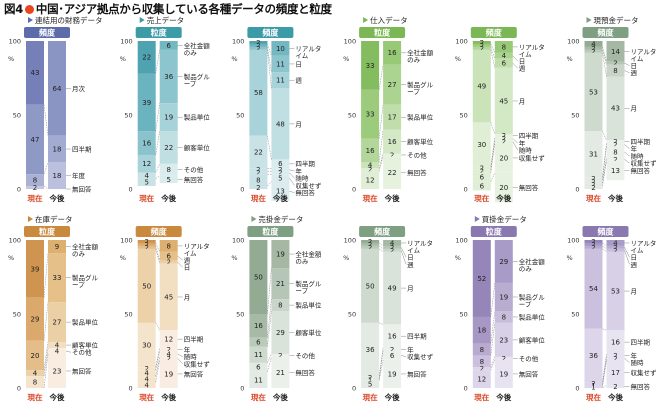 The height and width of the screenshot is (415, 670). What do you see at coordinates (504, 64) in the screenshot?
I see `data-label: 6` at bounding box center [504, 64].